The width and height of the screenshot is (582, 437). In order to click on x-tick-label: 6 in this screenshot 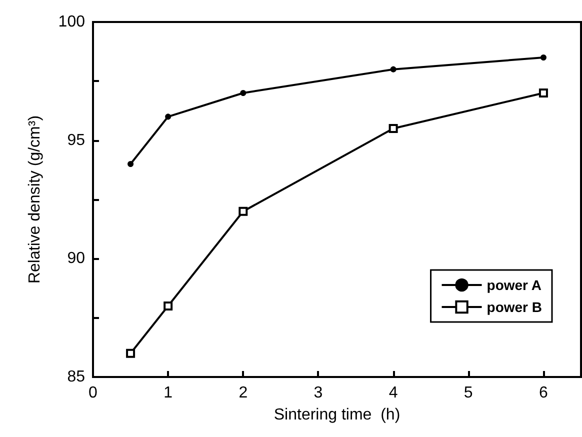, I will do `click(543, 393)`.